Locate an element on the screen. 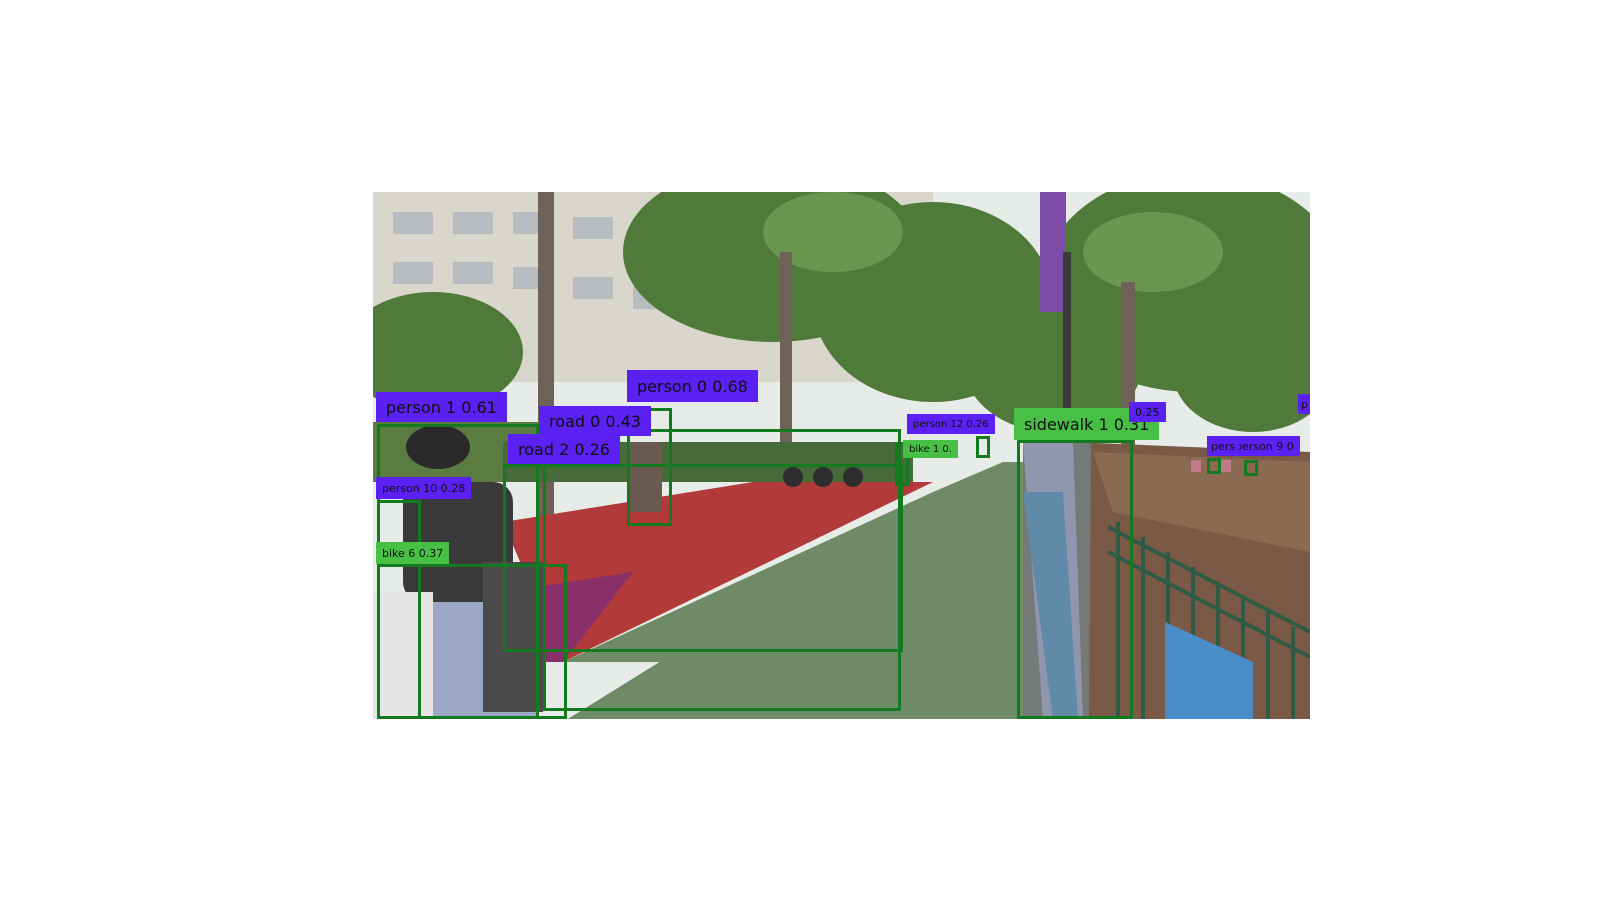 The image size is (1600, 900). label-person-10: person 10 0.28 is located at coordinates (424, 488).